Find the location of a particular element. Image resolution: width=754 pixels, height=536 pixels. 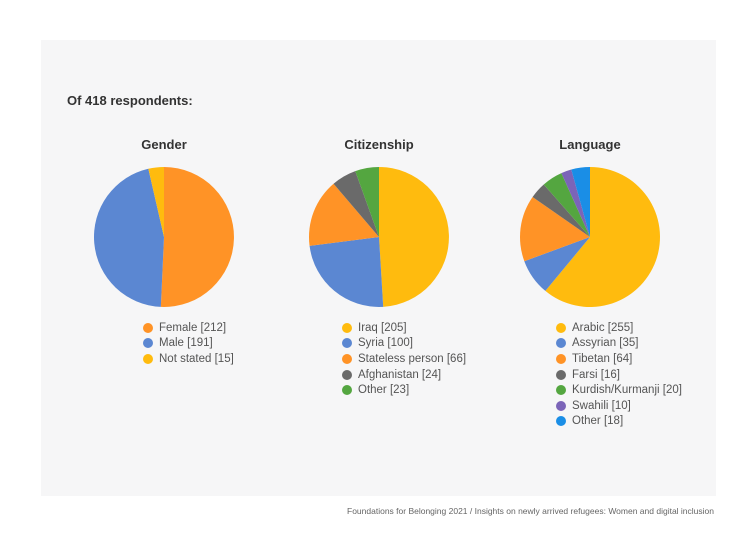

legend-label: Syria [100] is located at coordinates (385, 343).